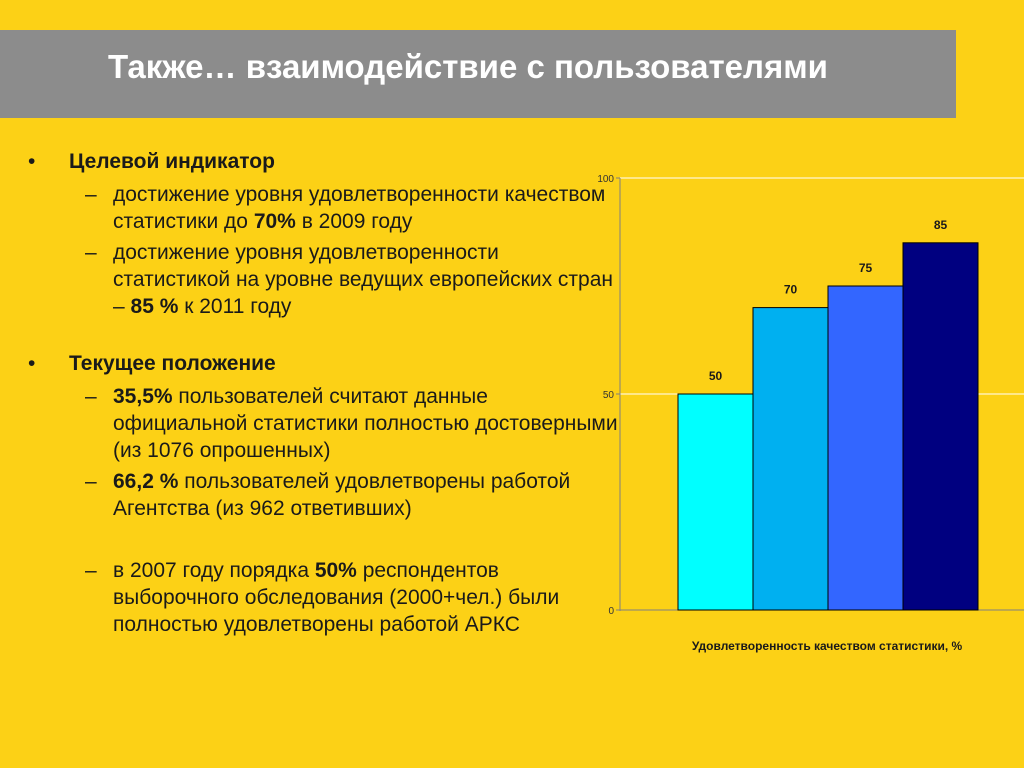  I want to click on text-run: в 2007 году порядка, so click(214, 570).